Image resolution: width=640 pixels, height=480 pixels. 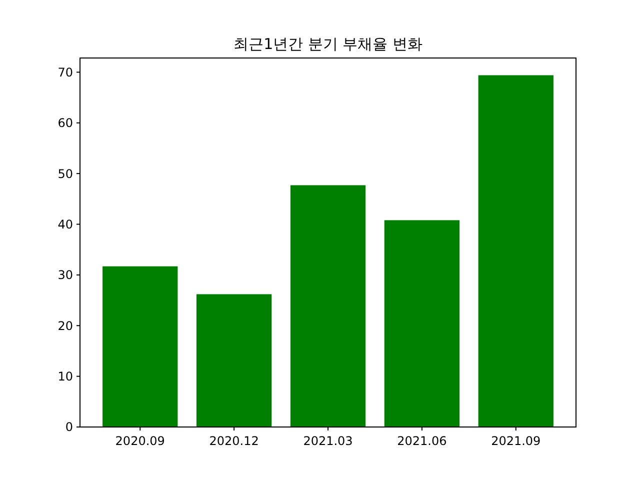 I want to click on x-tick-label: 2021.09, so click(x=516, y=441).